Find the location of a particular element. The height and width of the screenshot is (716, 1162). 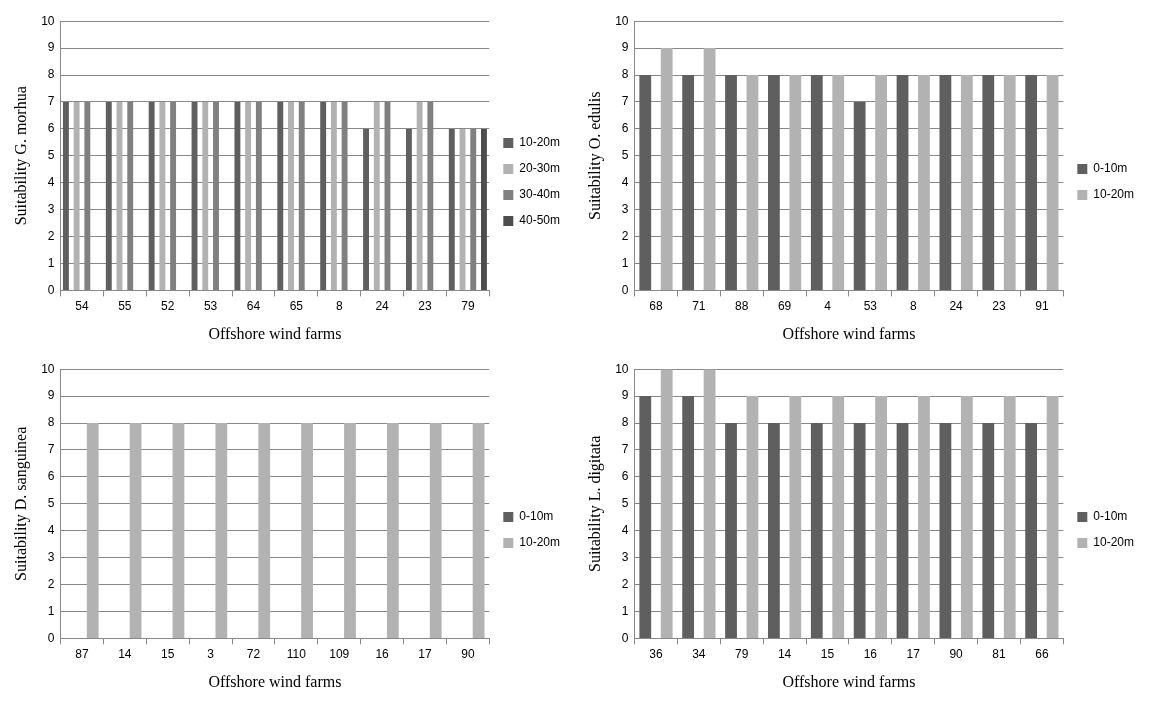

x-tick-label: 88 is located at coordinates (742, 305).